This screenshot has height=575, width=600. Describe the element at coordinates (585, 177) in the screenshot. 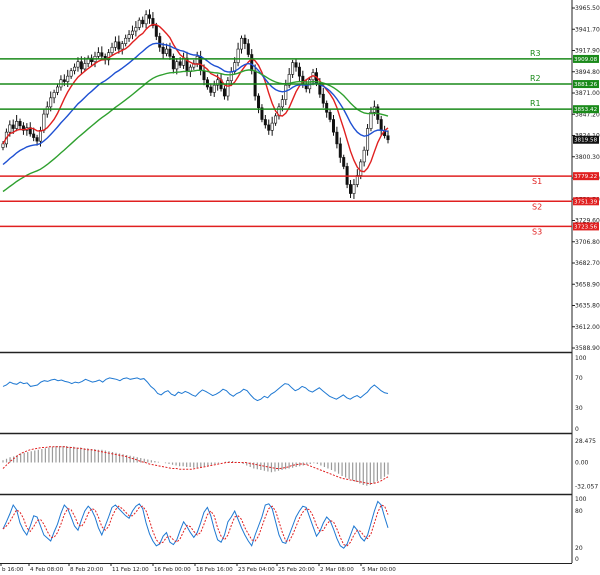

I see `level-price-label: 3779.22` at that location.